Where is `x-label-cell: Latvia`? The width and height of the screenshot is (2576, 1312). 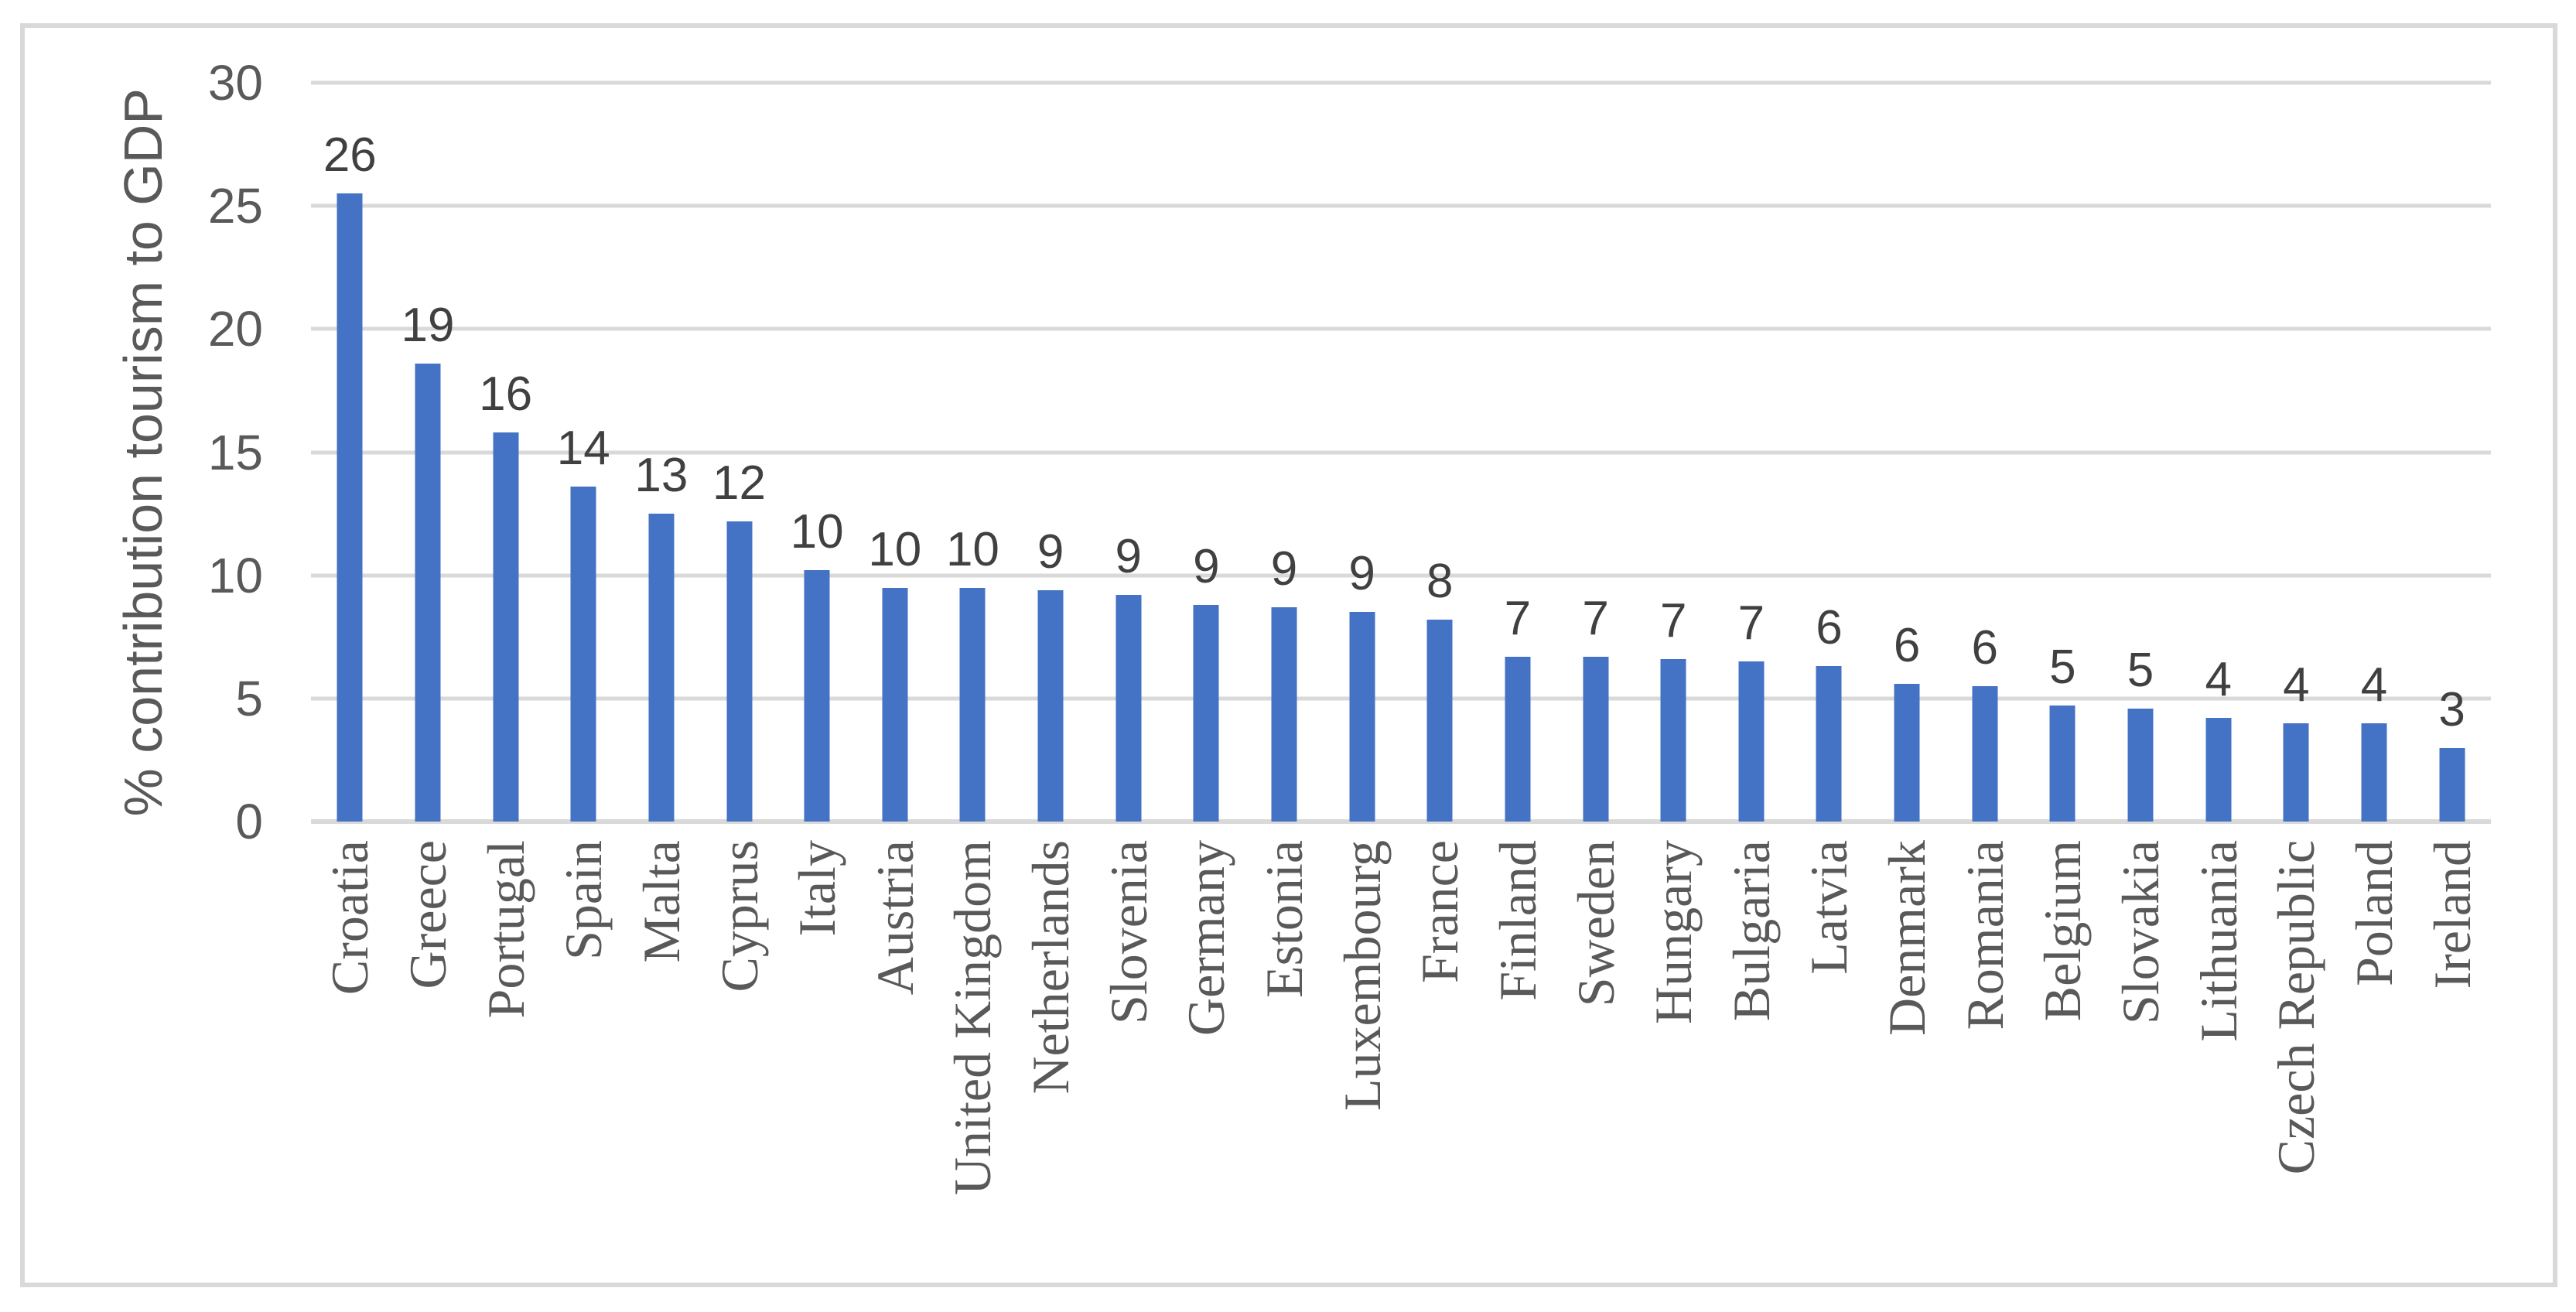 x-label-cell: Latvia is located at coordinates (1829, 1062).